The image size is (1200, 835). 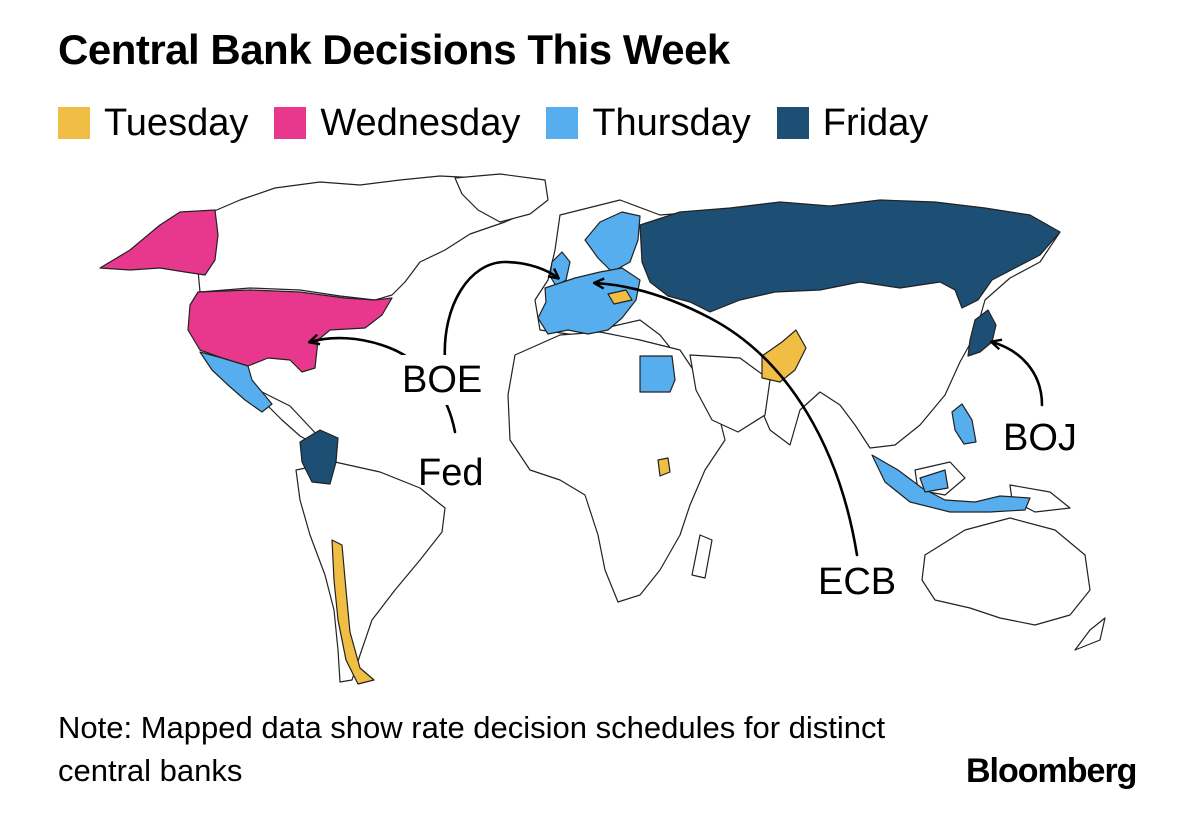 I want to click on boe-arrow, so click(x=500, y=311).